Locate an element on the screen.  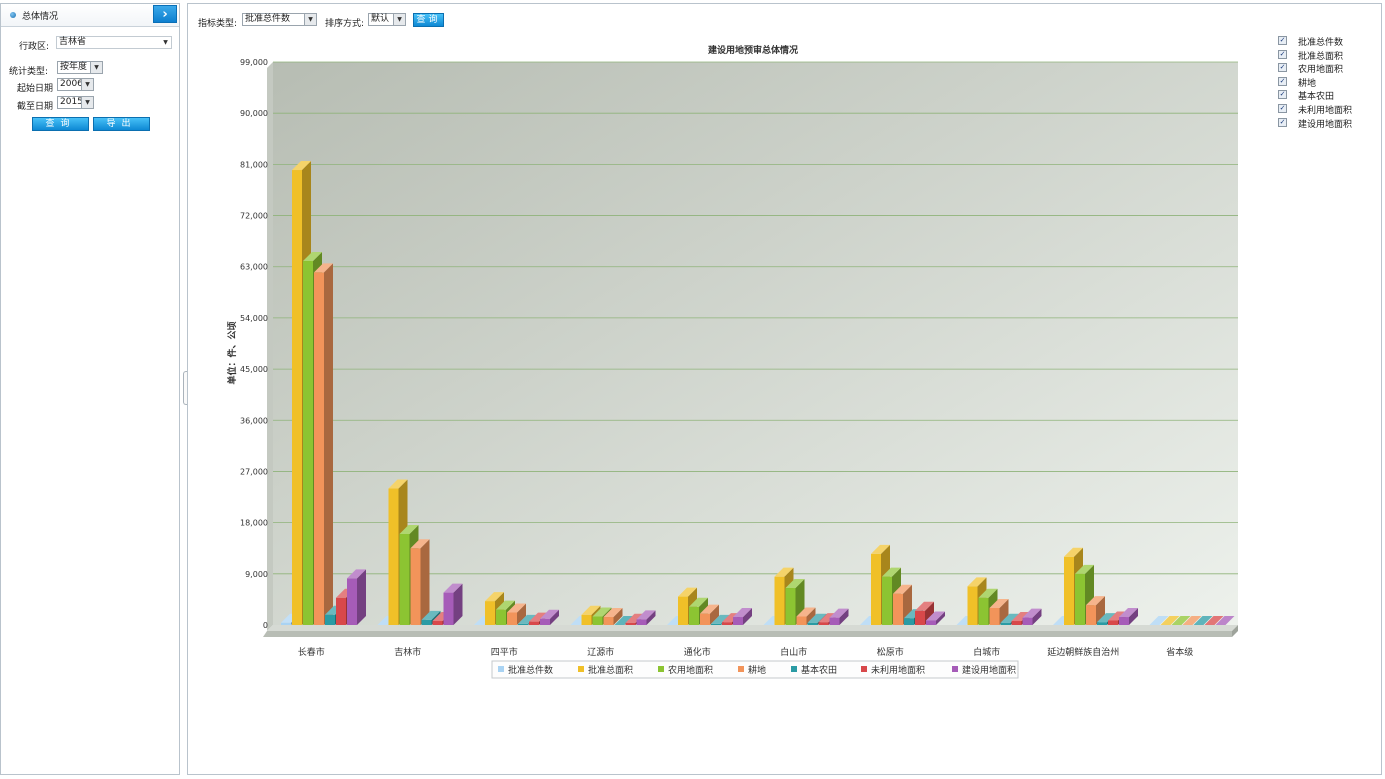
legend-label: 农用地面积 is located at coordinates (690, 670).